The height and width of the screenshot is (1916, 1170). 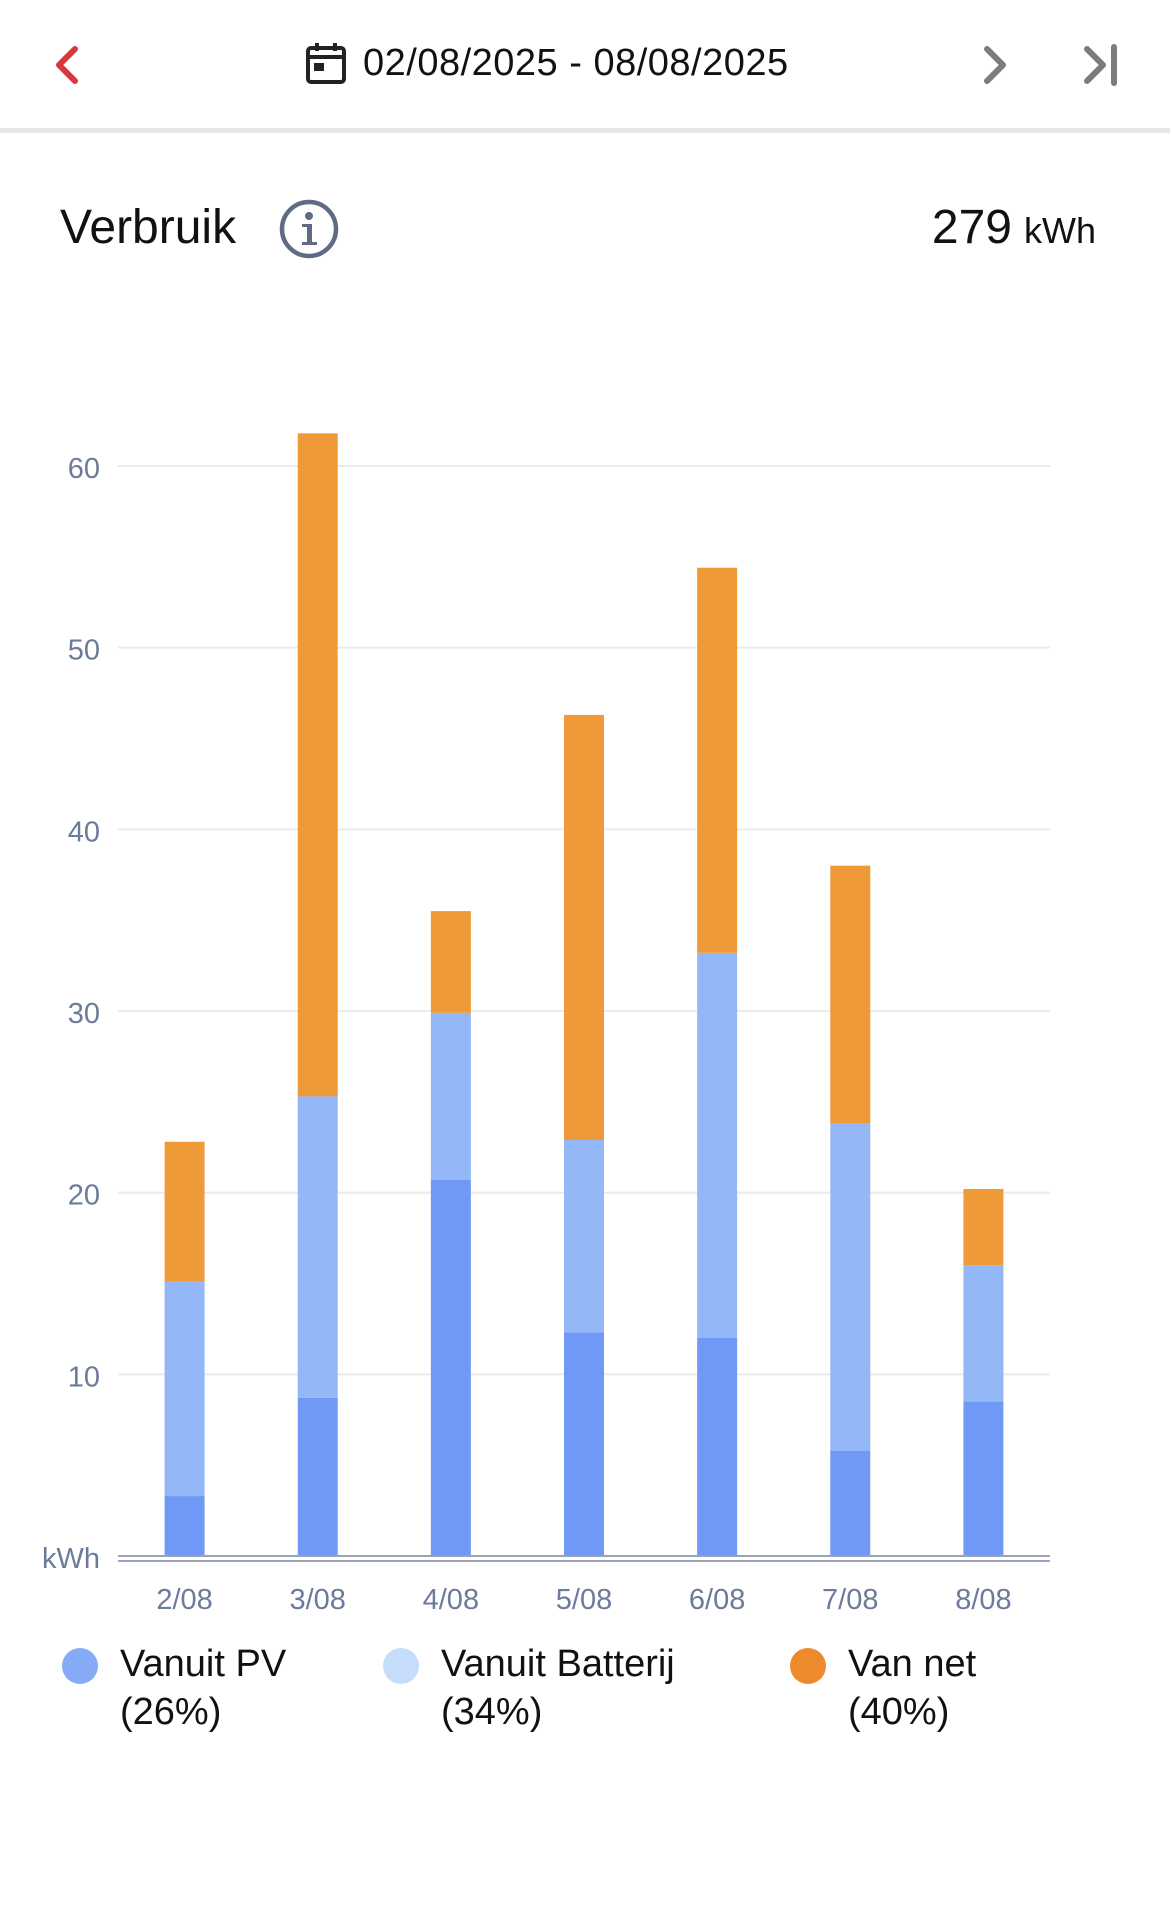 I want to click on date-navigation-bar: 02/08/2025 - 08/08/2025, so click(x=585, y=66).